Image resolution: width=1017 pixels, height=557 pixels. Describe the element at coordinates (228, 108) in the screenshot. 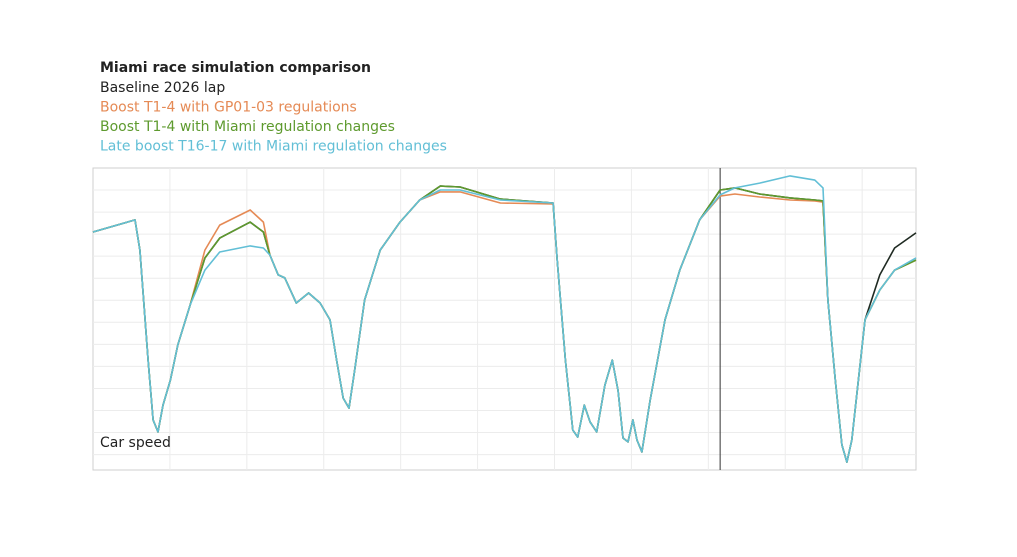

I see `legend-entry: Boost T1-4 with GP01-03 regulations` at that location.